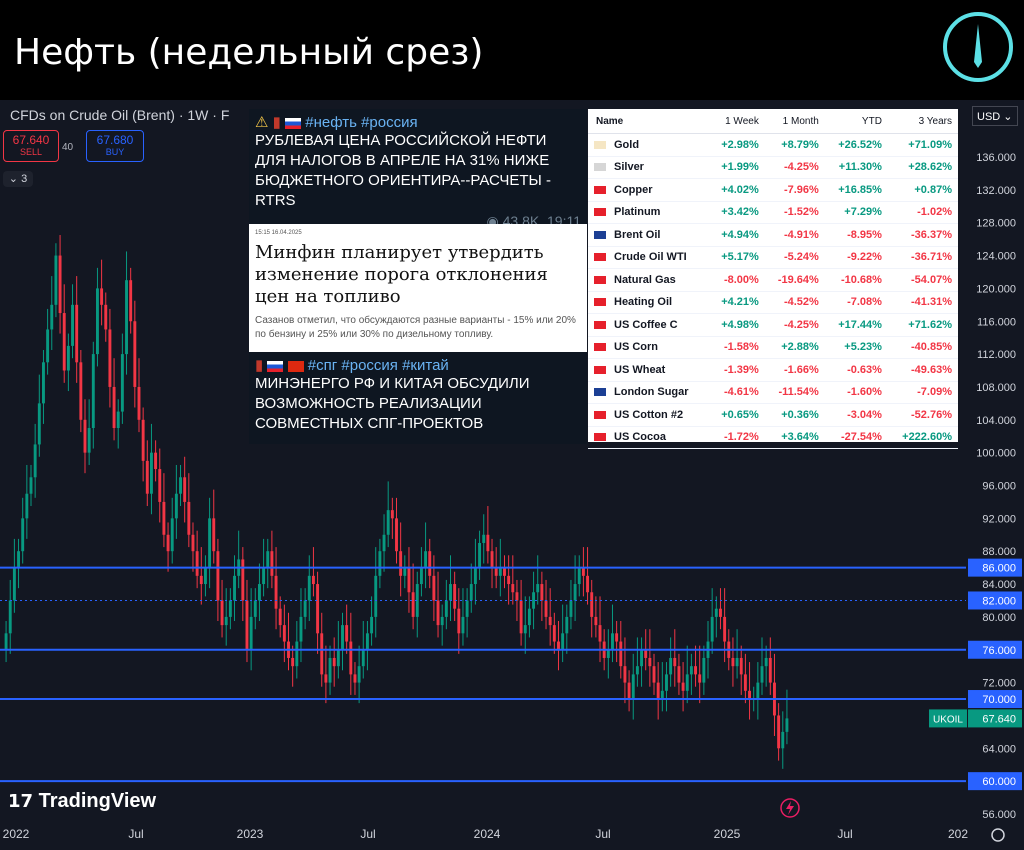 The width and height of the screenshot is (1024, 850). Describe the element at coordinates (262, 122) in the screenshot. I see `warning-icon: ⚠` at that location.